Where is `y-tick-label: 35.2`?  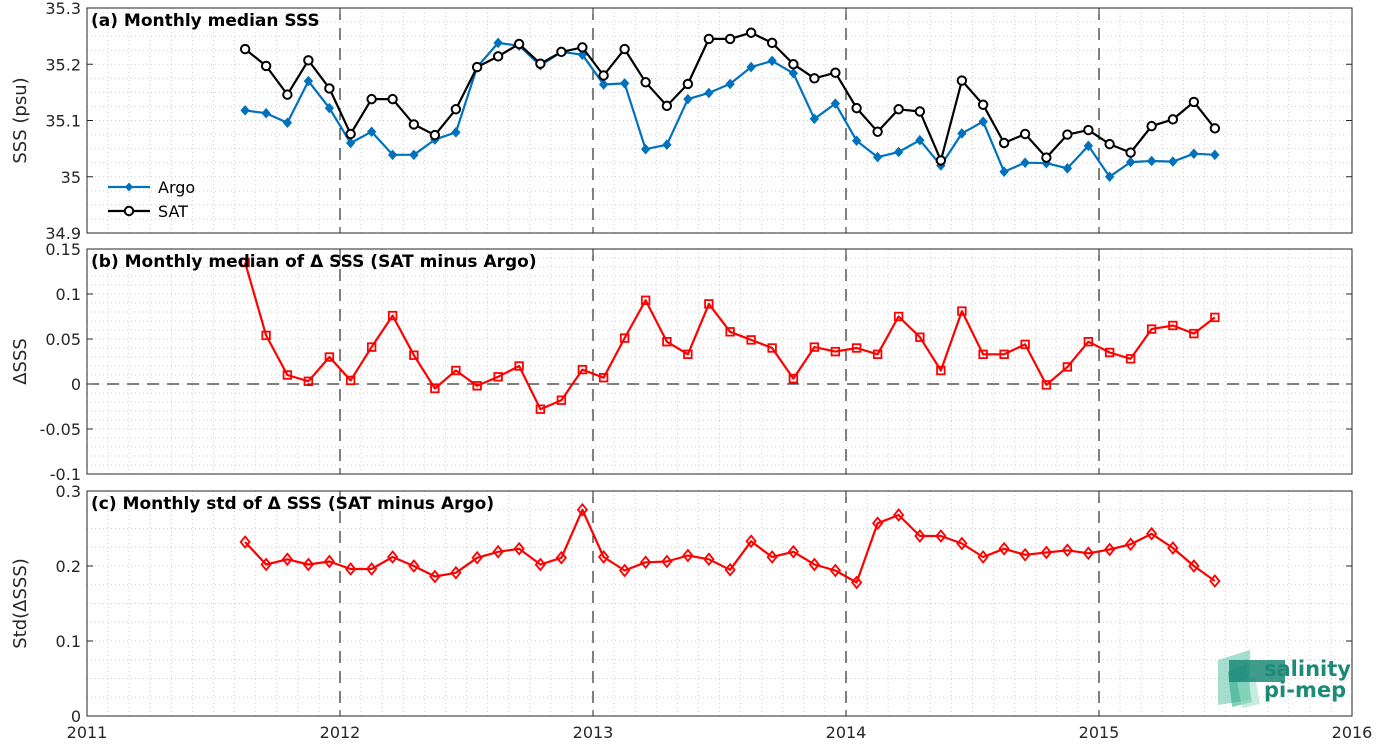 y-tick-label: 35.2 is located at coordinates (63, 64).